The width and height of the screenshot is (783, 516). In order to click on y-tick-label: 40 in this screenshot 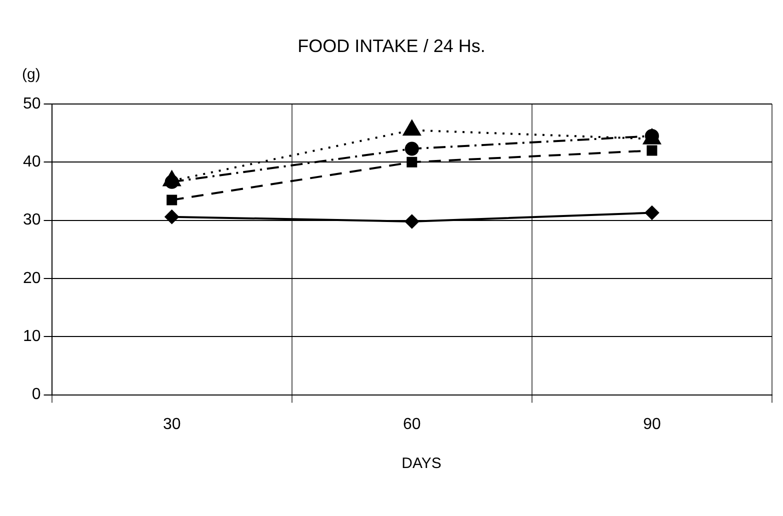, I will do `click(32, 162)`.